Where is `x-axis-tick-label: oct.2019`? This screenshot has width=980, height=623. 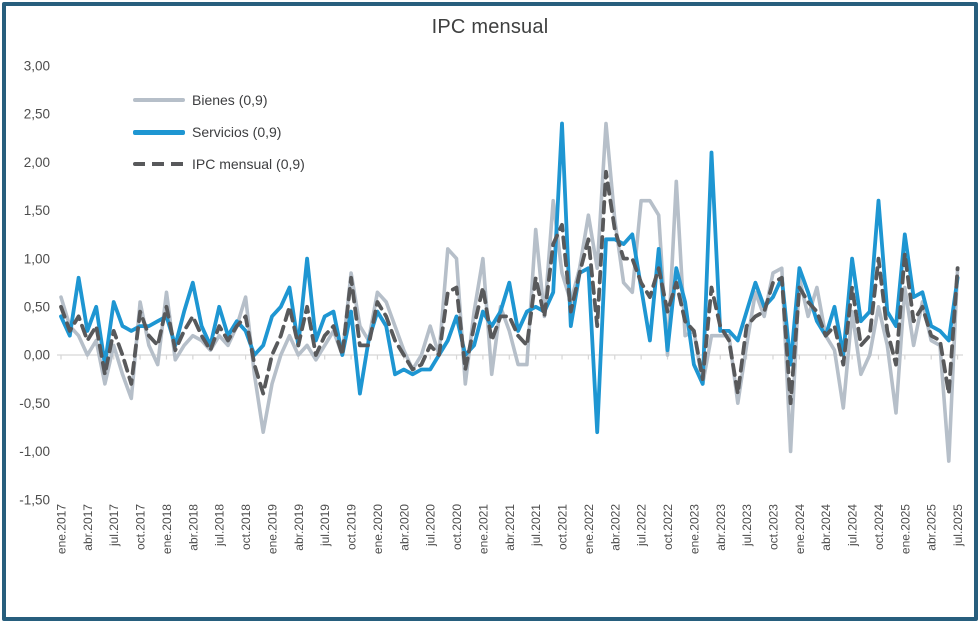 x-axis-tick-label: oct.2019 is located at coordinates (352, 527).